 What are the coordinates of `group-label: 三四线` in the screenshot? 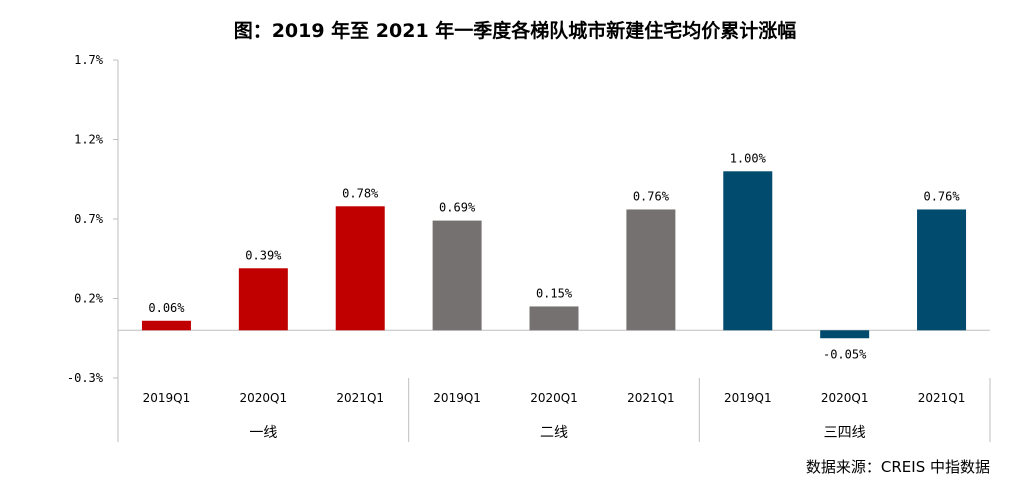 It's located at (845, 433).